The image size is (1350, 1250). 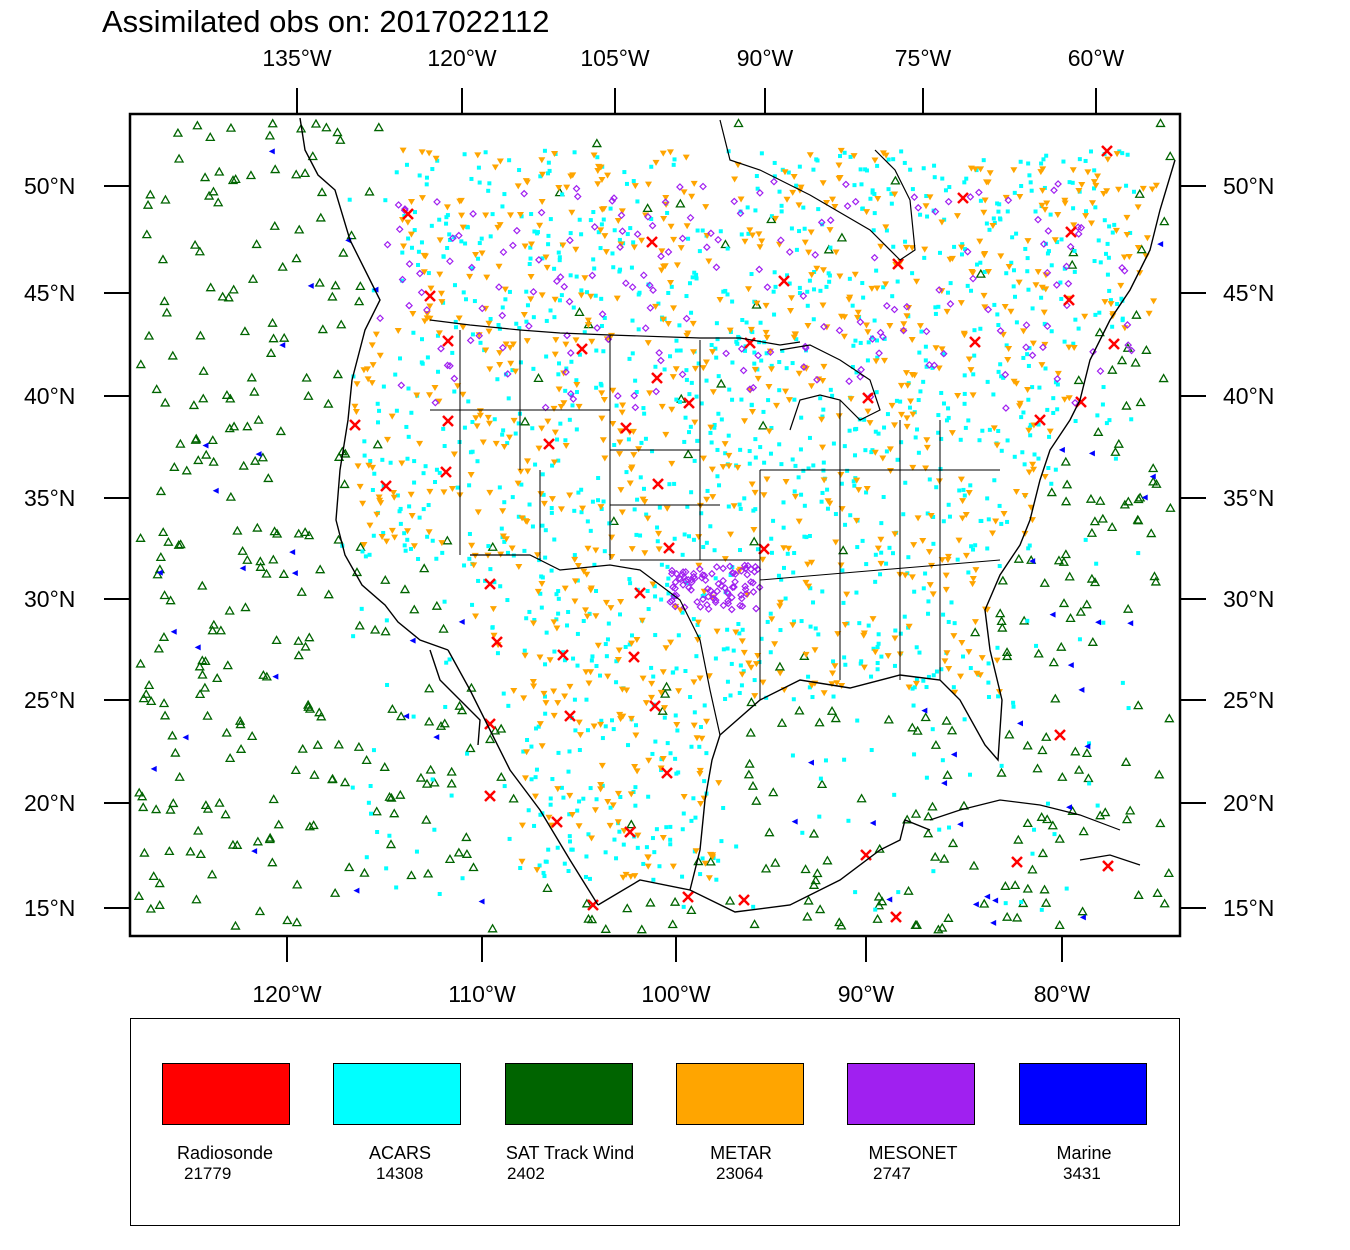 What do you see at coordinates (817, 190) in the screenshot?
I see `hudson-bay` at bounding box center [817, 190].